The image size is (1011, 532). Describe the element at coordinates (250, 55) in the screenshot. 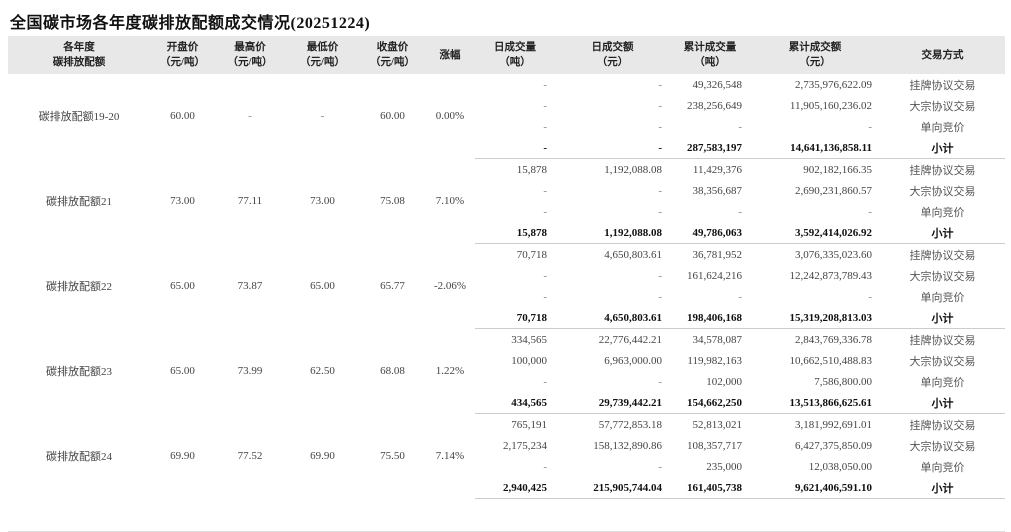

I see `header-high-price: 最高价 （元/吨）` at that location.